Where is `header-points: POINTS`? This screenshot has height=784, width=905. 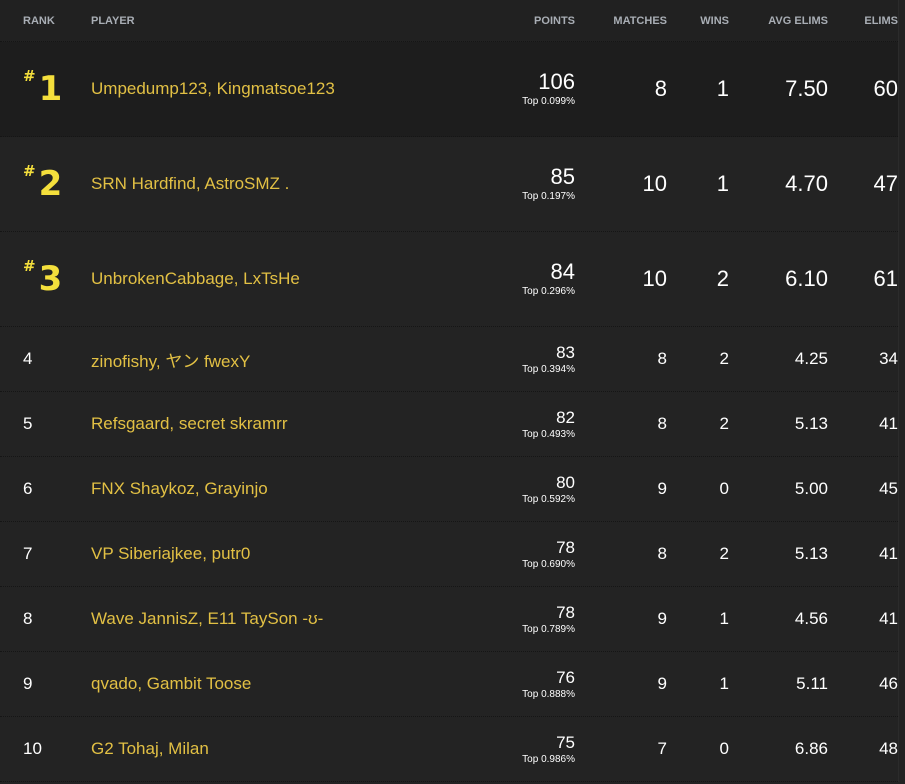 header-points: POINTS is located at coordinates (554, 20).